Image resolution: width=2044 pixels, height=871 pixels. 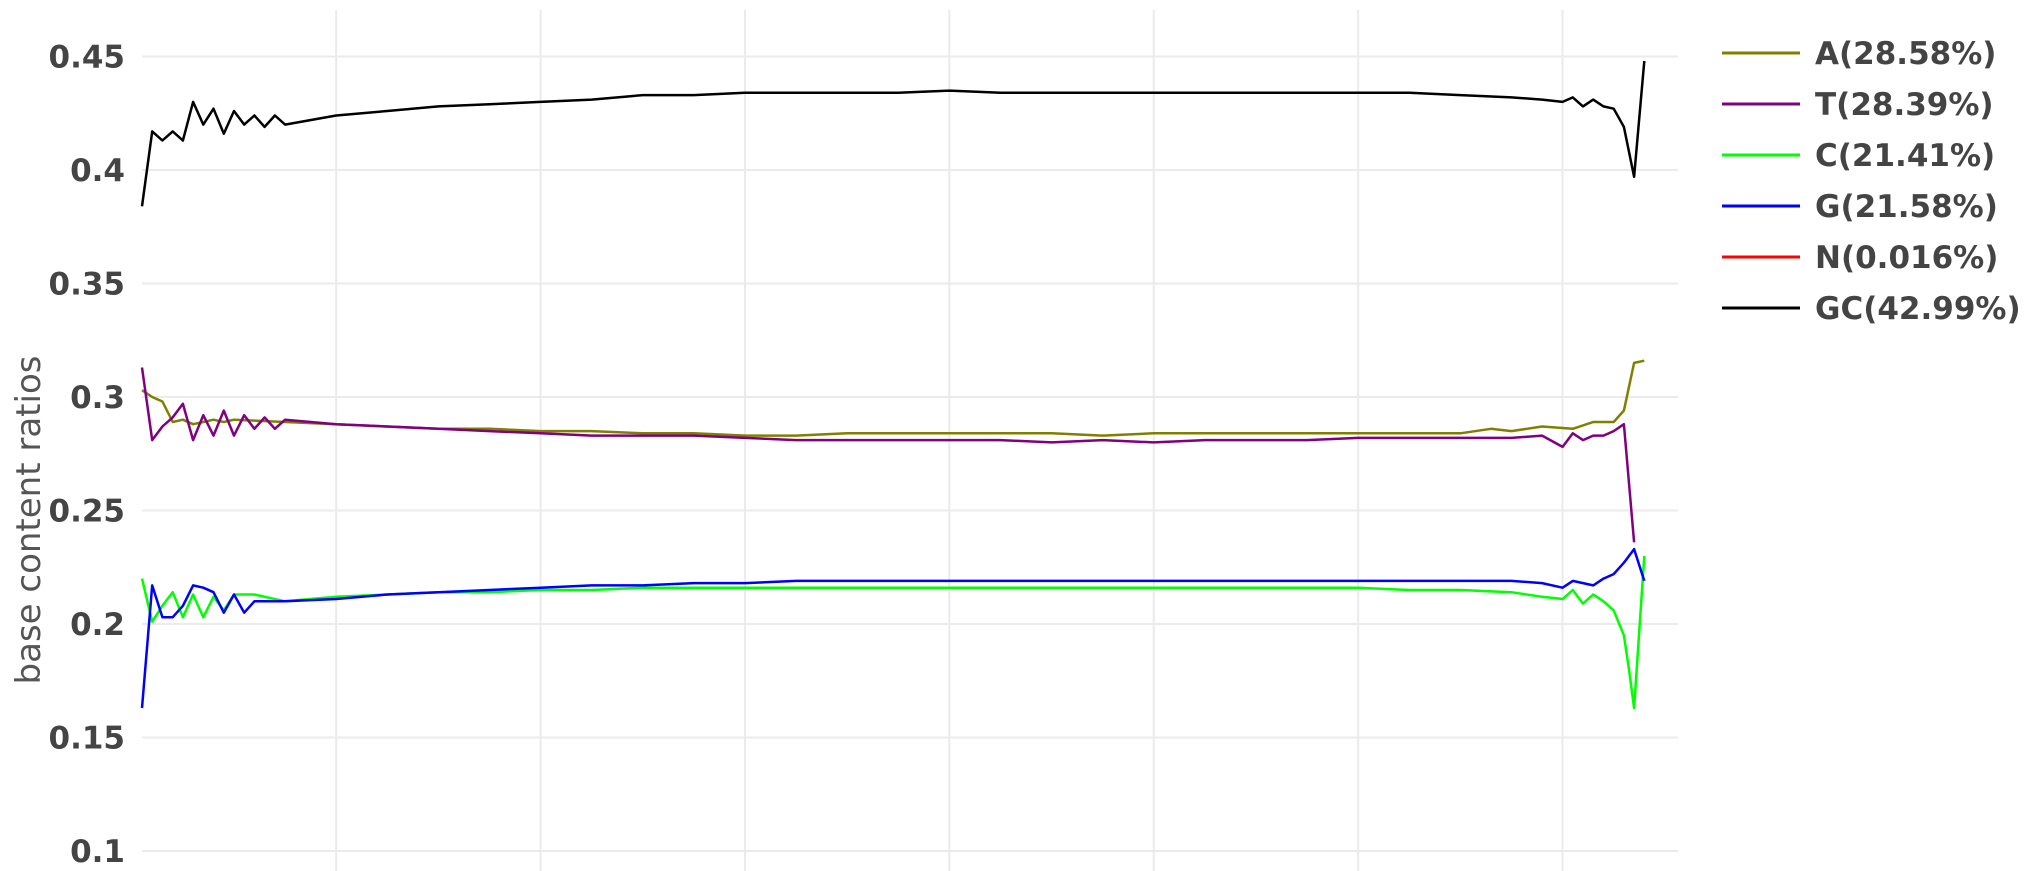 I want to click on series-line-t, so click(x=888, y=455).